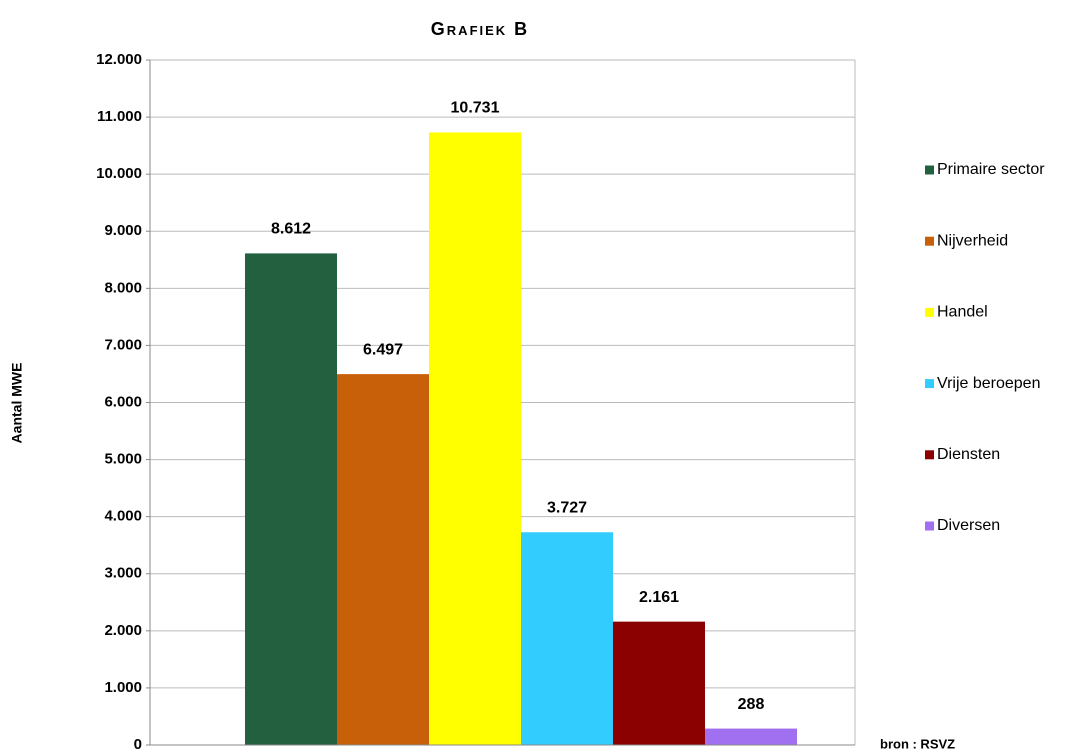 The height and width of the screenshot is (754, 1081). I want to click on y-tick-label: 8.000, so click(123, 287).